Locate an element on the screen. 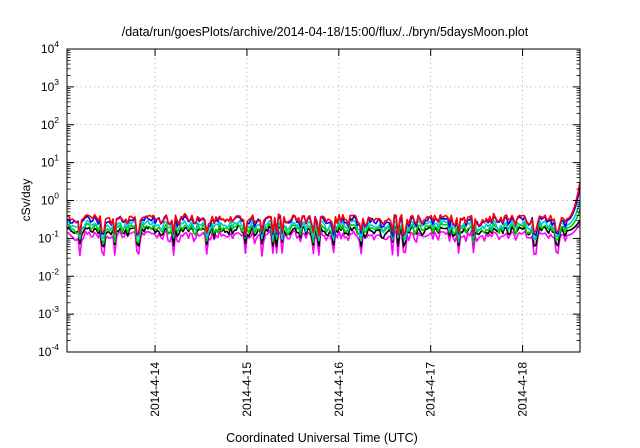 The image size is (640, 448). series-lines is located at coordinates (323, 219).